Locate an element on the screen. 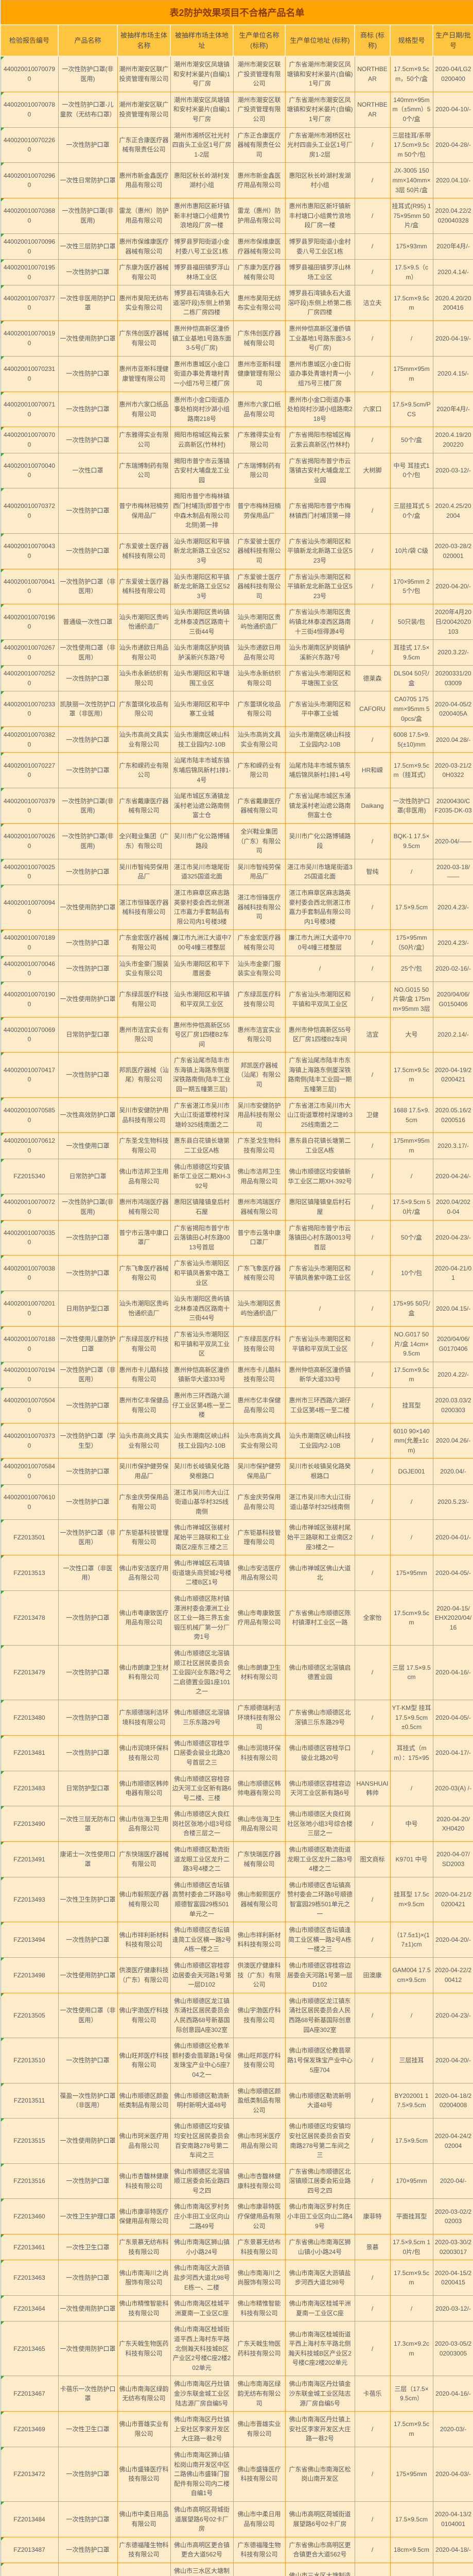 This screenshot has height=2576, width=473. cell-production-date: 2020.3.17/- is located at coordinates (452, 1145).